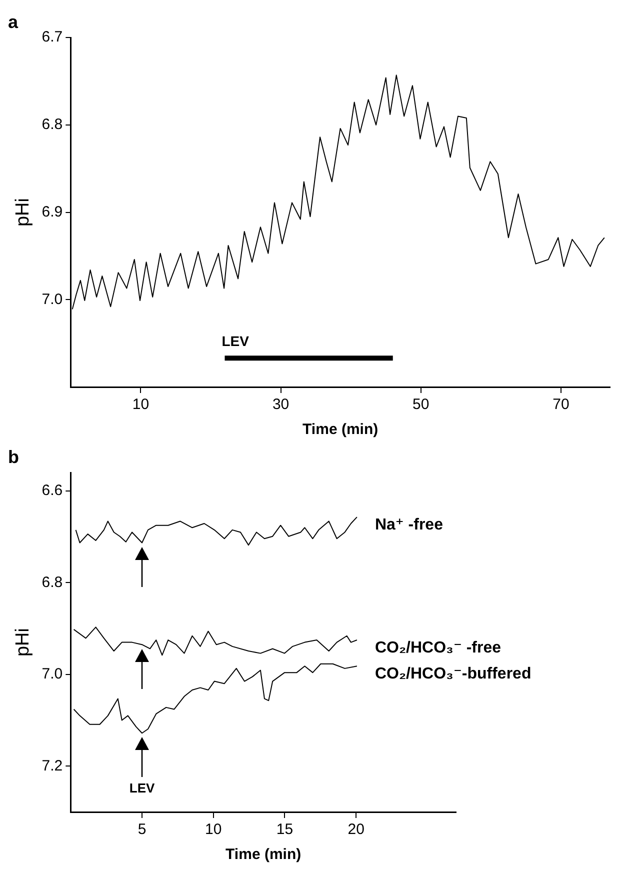  I want to click on x-tick-label: 20, so click(356, 829).